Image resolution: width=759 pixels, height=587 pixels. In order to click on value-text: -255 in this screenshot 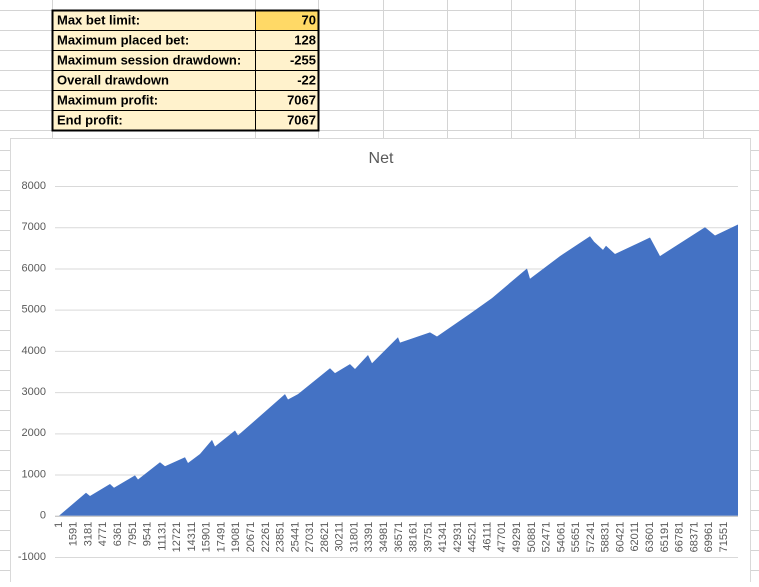, I will do `click(303, 59)`.